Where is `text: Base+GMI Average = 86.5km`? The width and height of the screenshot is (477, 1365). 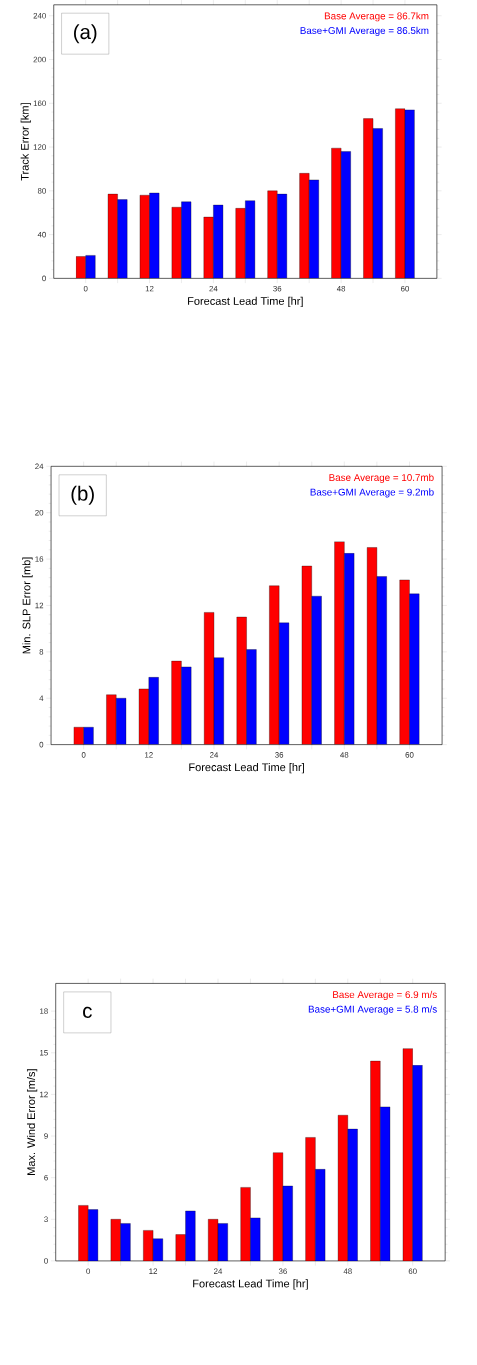 text: Base+GMI Average = 86.5km is located at coordinates (364, 31).